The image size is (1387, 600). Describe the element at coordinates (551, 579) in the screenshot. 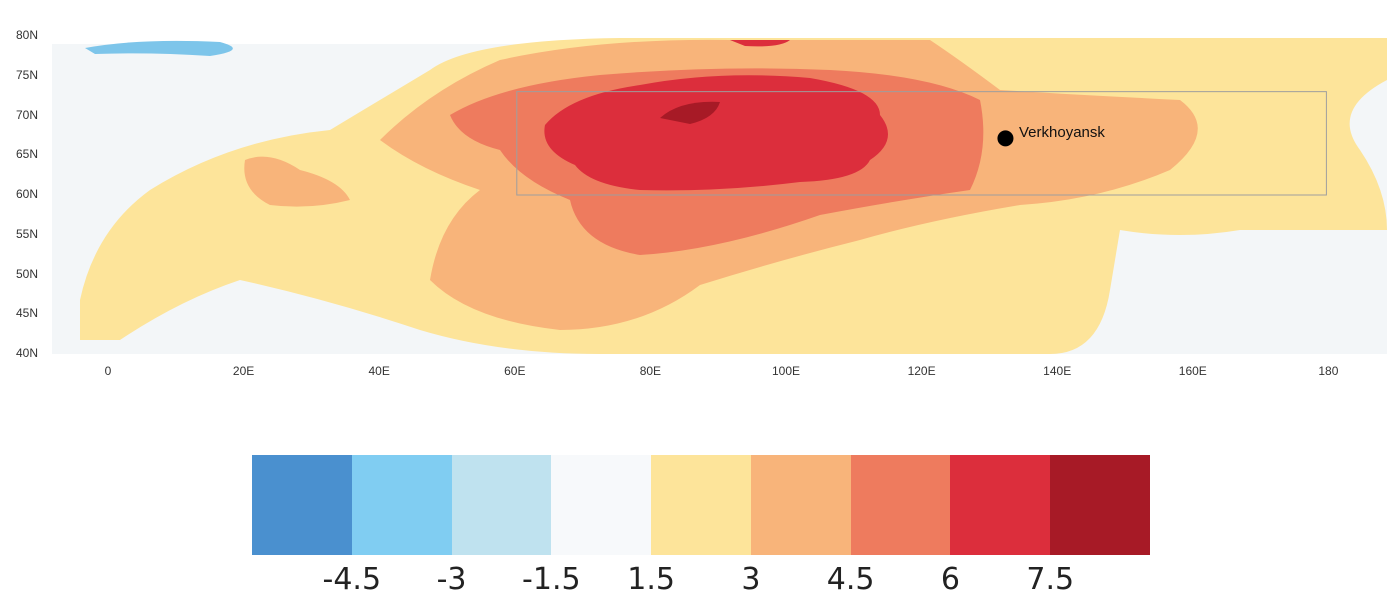

I see `colorbar-tick-label: -1.5` at that location.